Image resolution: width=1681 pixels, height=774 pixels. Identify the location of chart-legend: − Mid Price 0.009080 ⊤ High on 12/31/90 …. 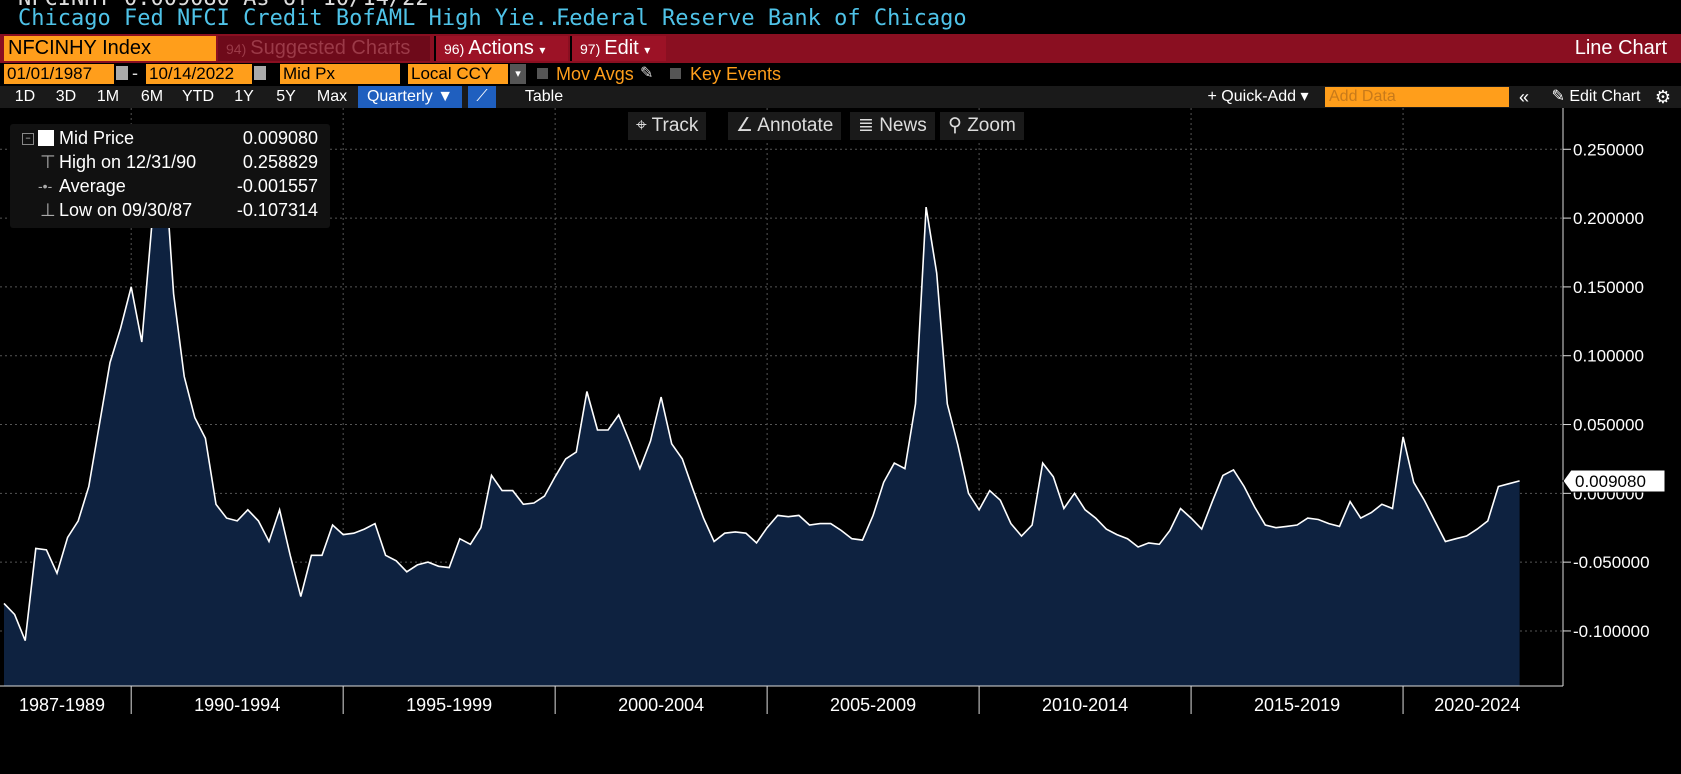
(170, 176).